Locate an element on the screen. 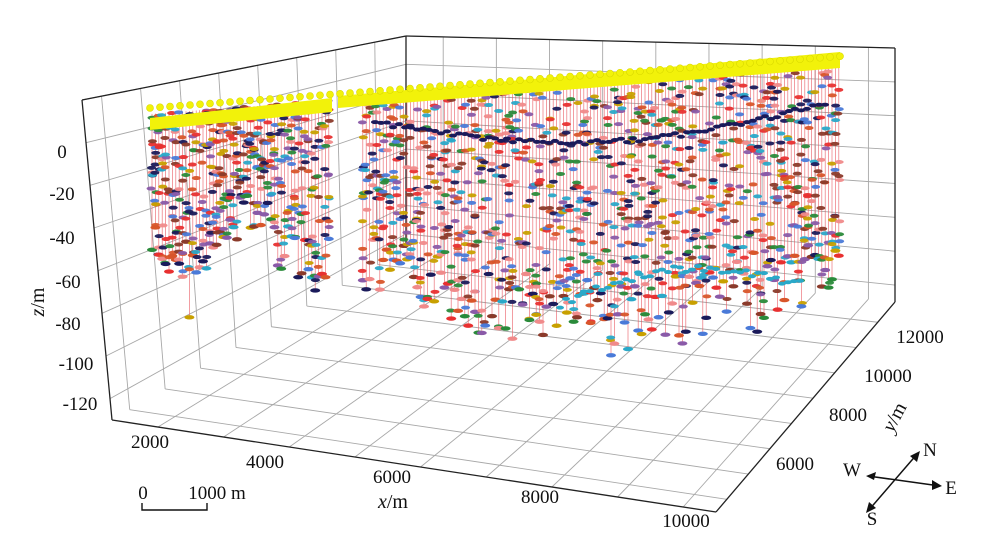 The width and height of the screenshot is (1000, 533). compass-arrow-south is located at coordinates (871, 507).